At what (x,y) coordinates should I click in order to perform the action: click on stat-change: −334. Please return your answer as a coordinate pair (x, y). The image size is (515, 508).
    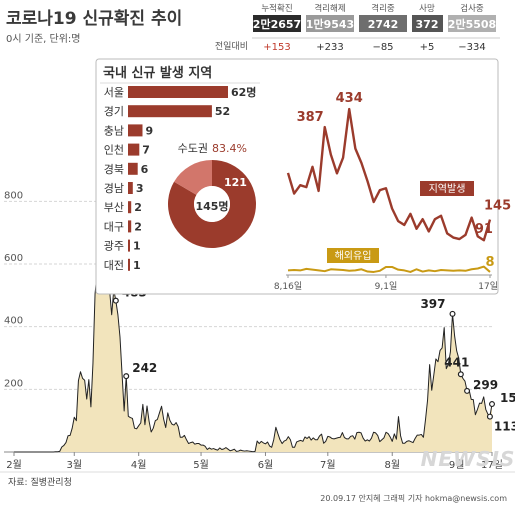
    Looking at the image, I should click on (471, 47).